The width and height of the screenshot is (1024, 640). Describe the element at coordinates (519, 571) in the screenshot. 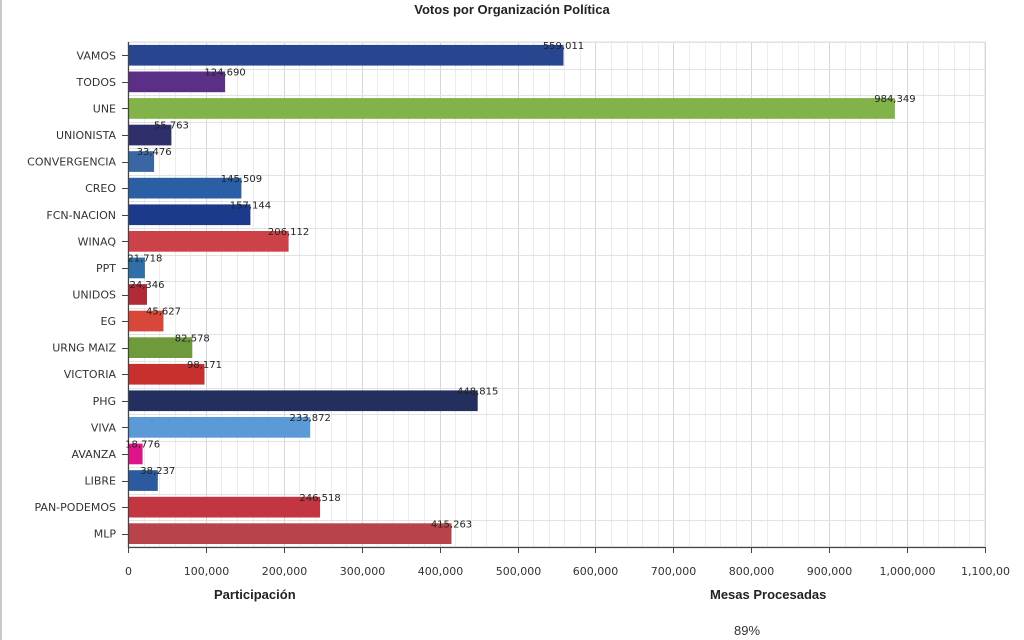

I see `x-tick-label: 500,000` at that location.